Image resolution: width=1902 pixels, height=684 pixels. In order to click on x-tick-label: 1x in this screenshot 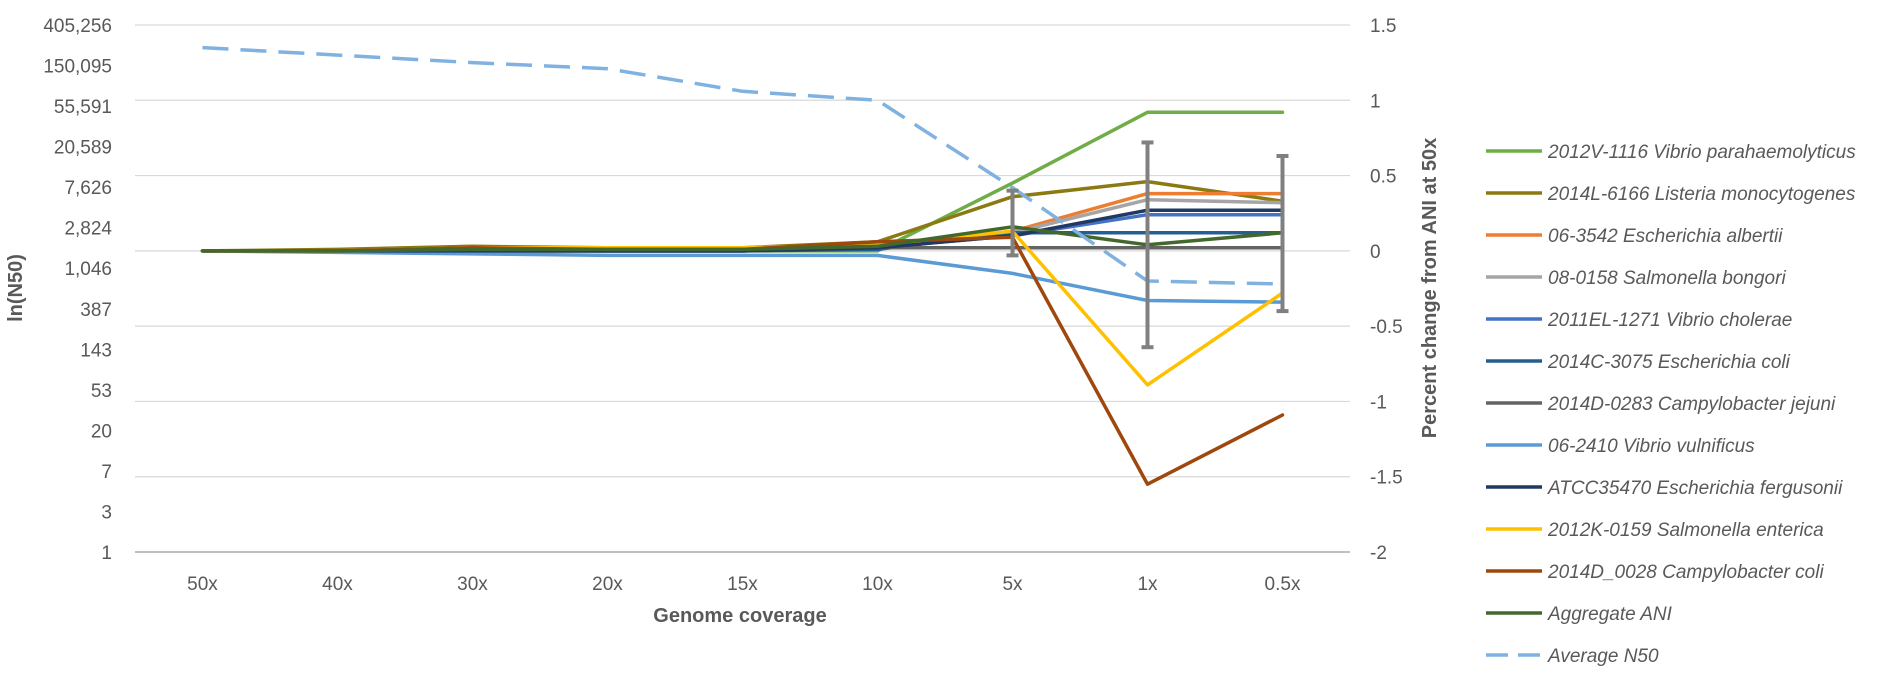, I will do `click(1147, 584)`.